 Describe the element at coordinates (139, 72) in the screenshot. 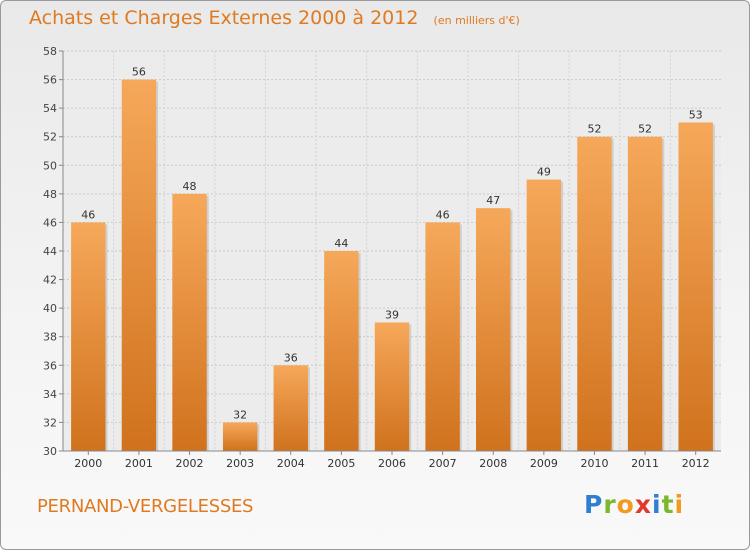

I see `data-label: 56` at that location.